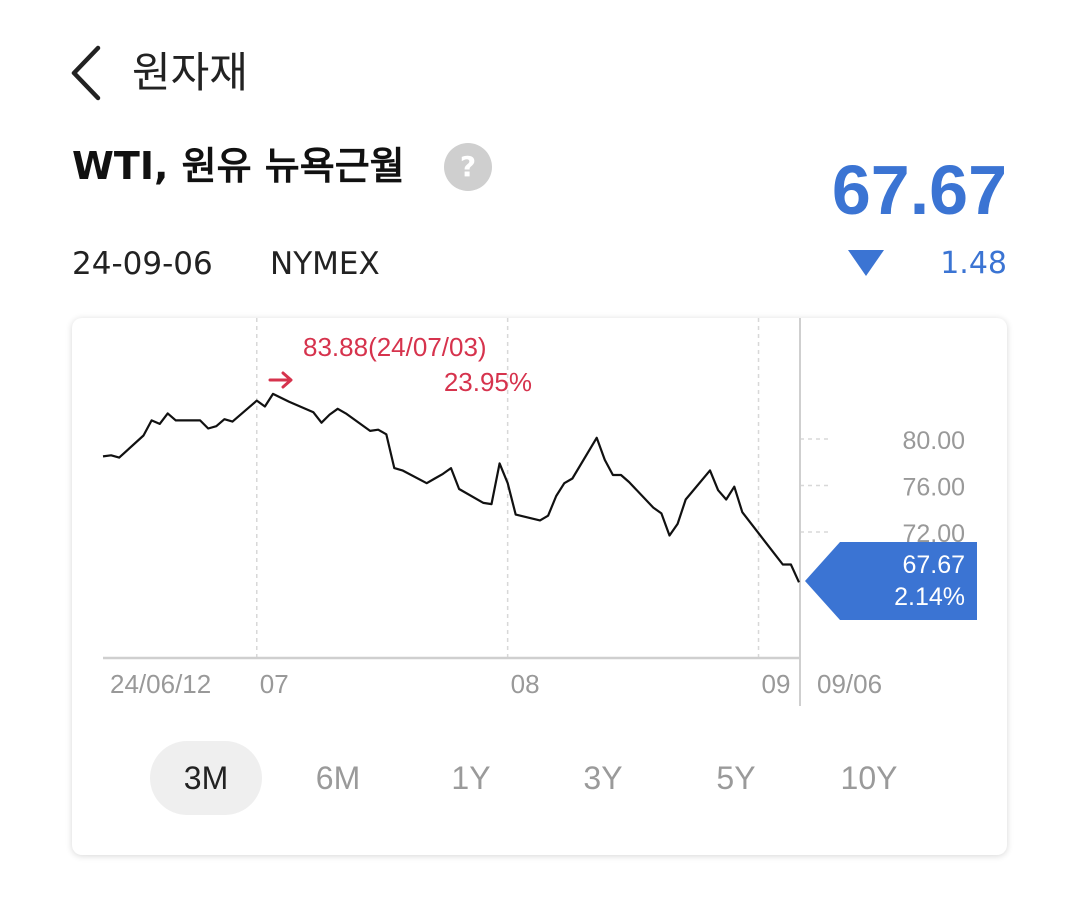 The width and height of the screenshot is (1079, 910). What do you see at coordinates (550, 778) in the screenshot?
I see `range-tabs: 3M 6M 1Y 3Y 5Y 10Y` at bounding box center [550, 778].